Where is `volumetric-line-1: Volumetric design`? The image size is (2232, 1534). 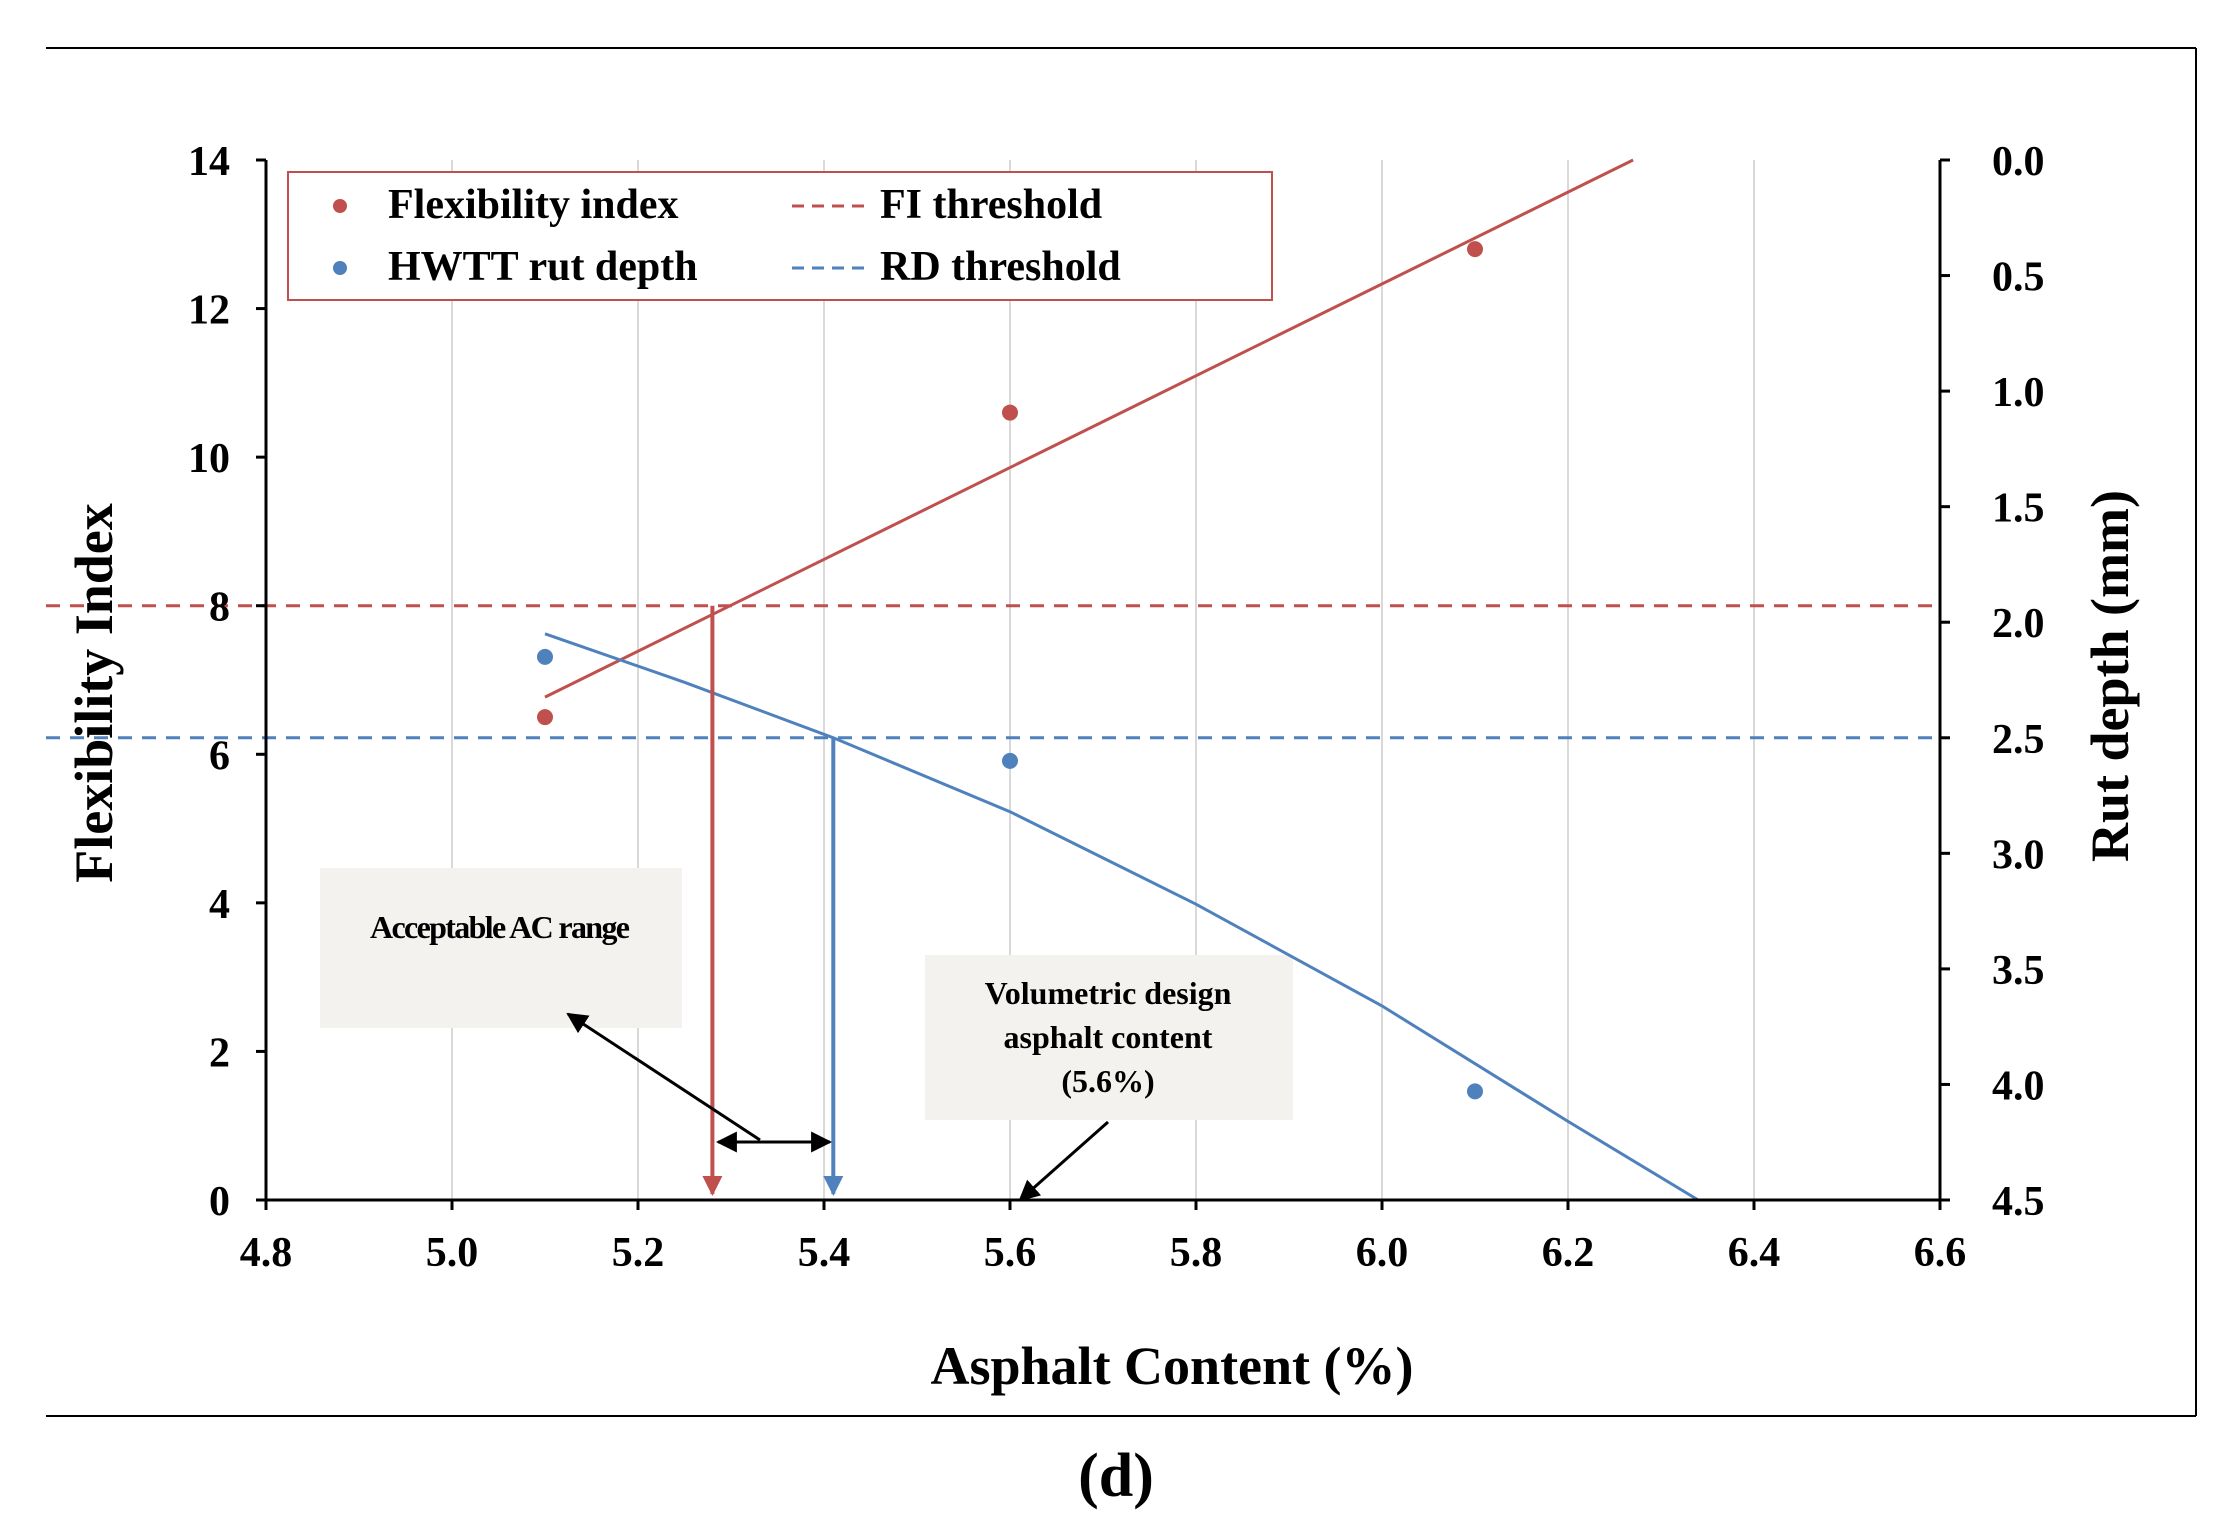 volumetric-line-1: Volumetric design is located at coordinates (1108, 993).